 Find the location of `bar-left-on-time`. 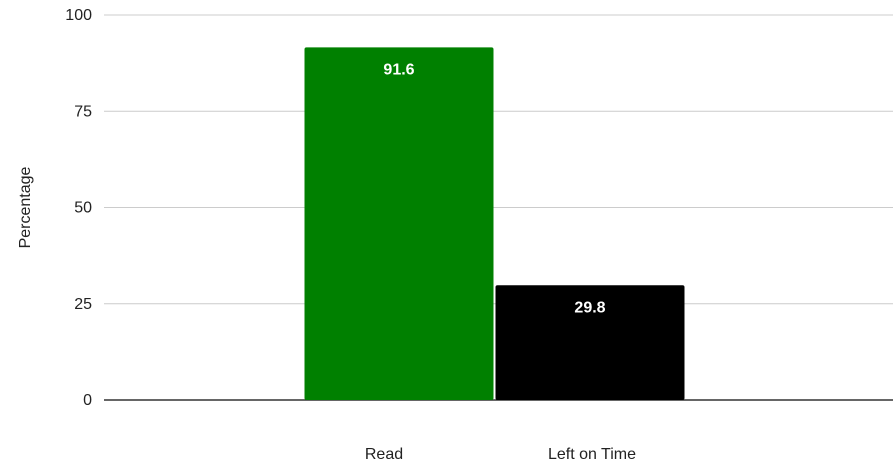

bar-left-on-time is located at coordinates (590, 342).